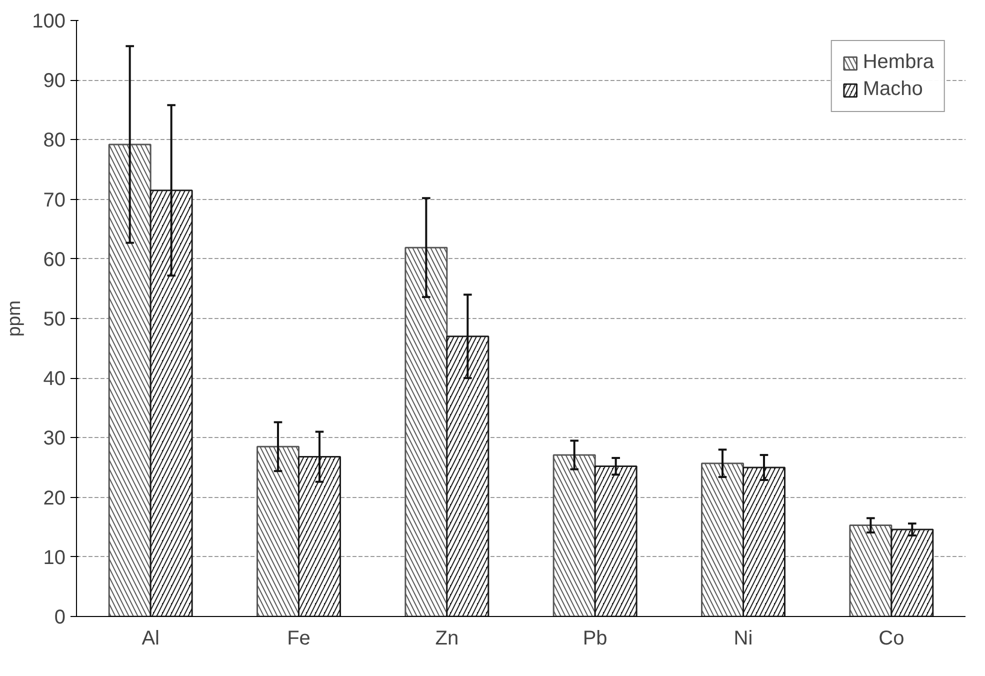 This screenshot has width=985, height=676. What do you see at coordinates (54, 557) in the screenshot?
I see `y-tick-label: 10` at bounding box center [54, 557].